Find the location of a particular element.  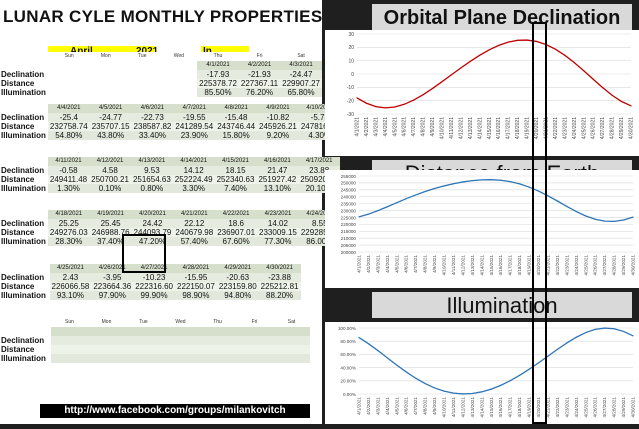

distance-cell is located at coordinates (106, 349).